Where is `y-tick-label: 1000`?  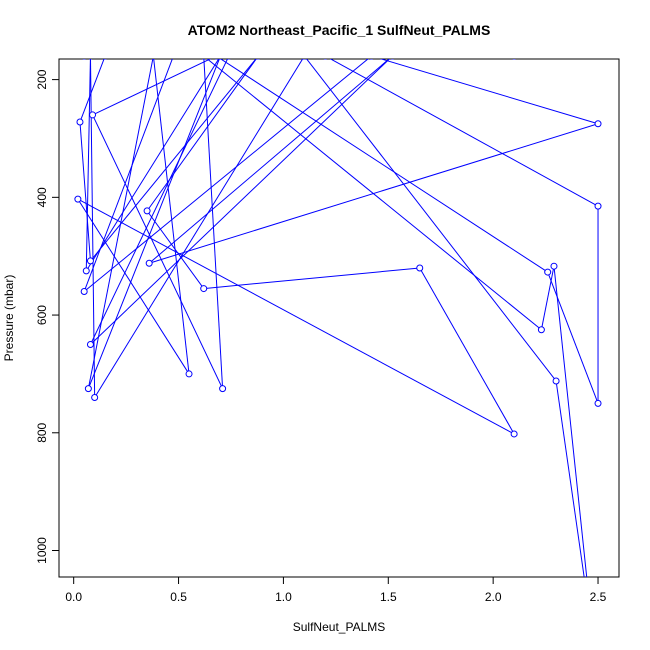 y-tick-label: 1000 is located at coordinates (42, 550).